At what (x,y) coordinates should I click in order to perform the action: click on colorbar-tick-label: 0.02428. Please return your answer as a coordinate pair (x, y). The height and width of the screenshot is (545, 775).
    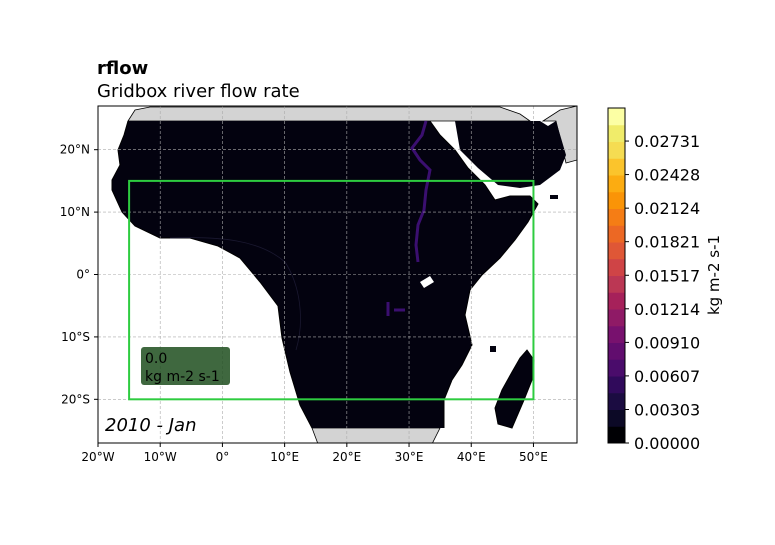
    Looking at the image, I should click on (667, 175).